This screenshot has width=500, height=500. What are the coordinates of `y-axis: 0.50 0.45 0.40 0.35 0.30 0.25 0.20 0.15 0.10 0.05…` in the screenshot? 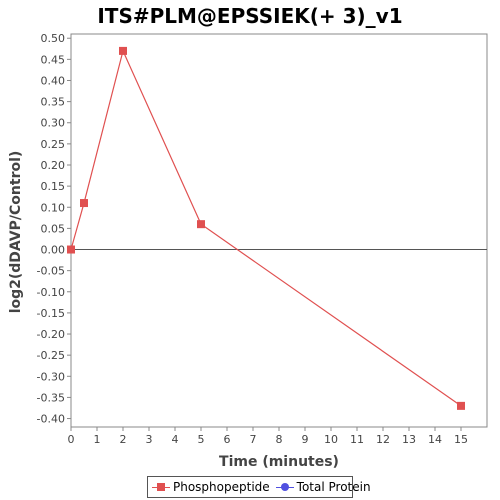 It's located at (54, 229).